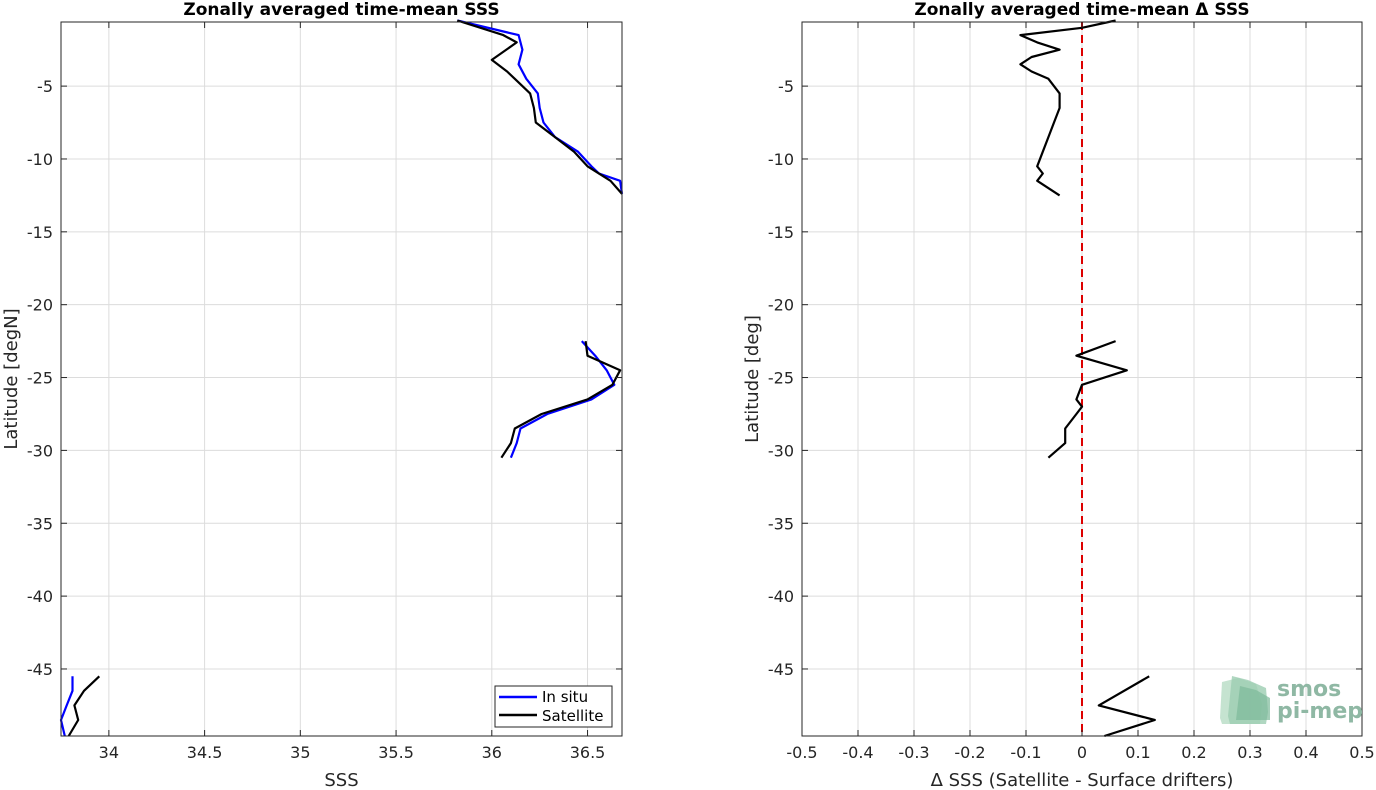 This screenshot has height=790, width=1376. Describe the element at coordinates (1320, 711) in the screenshot. I see `logo-text-bottom: pi-mep` at that location.